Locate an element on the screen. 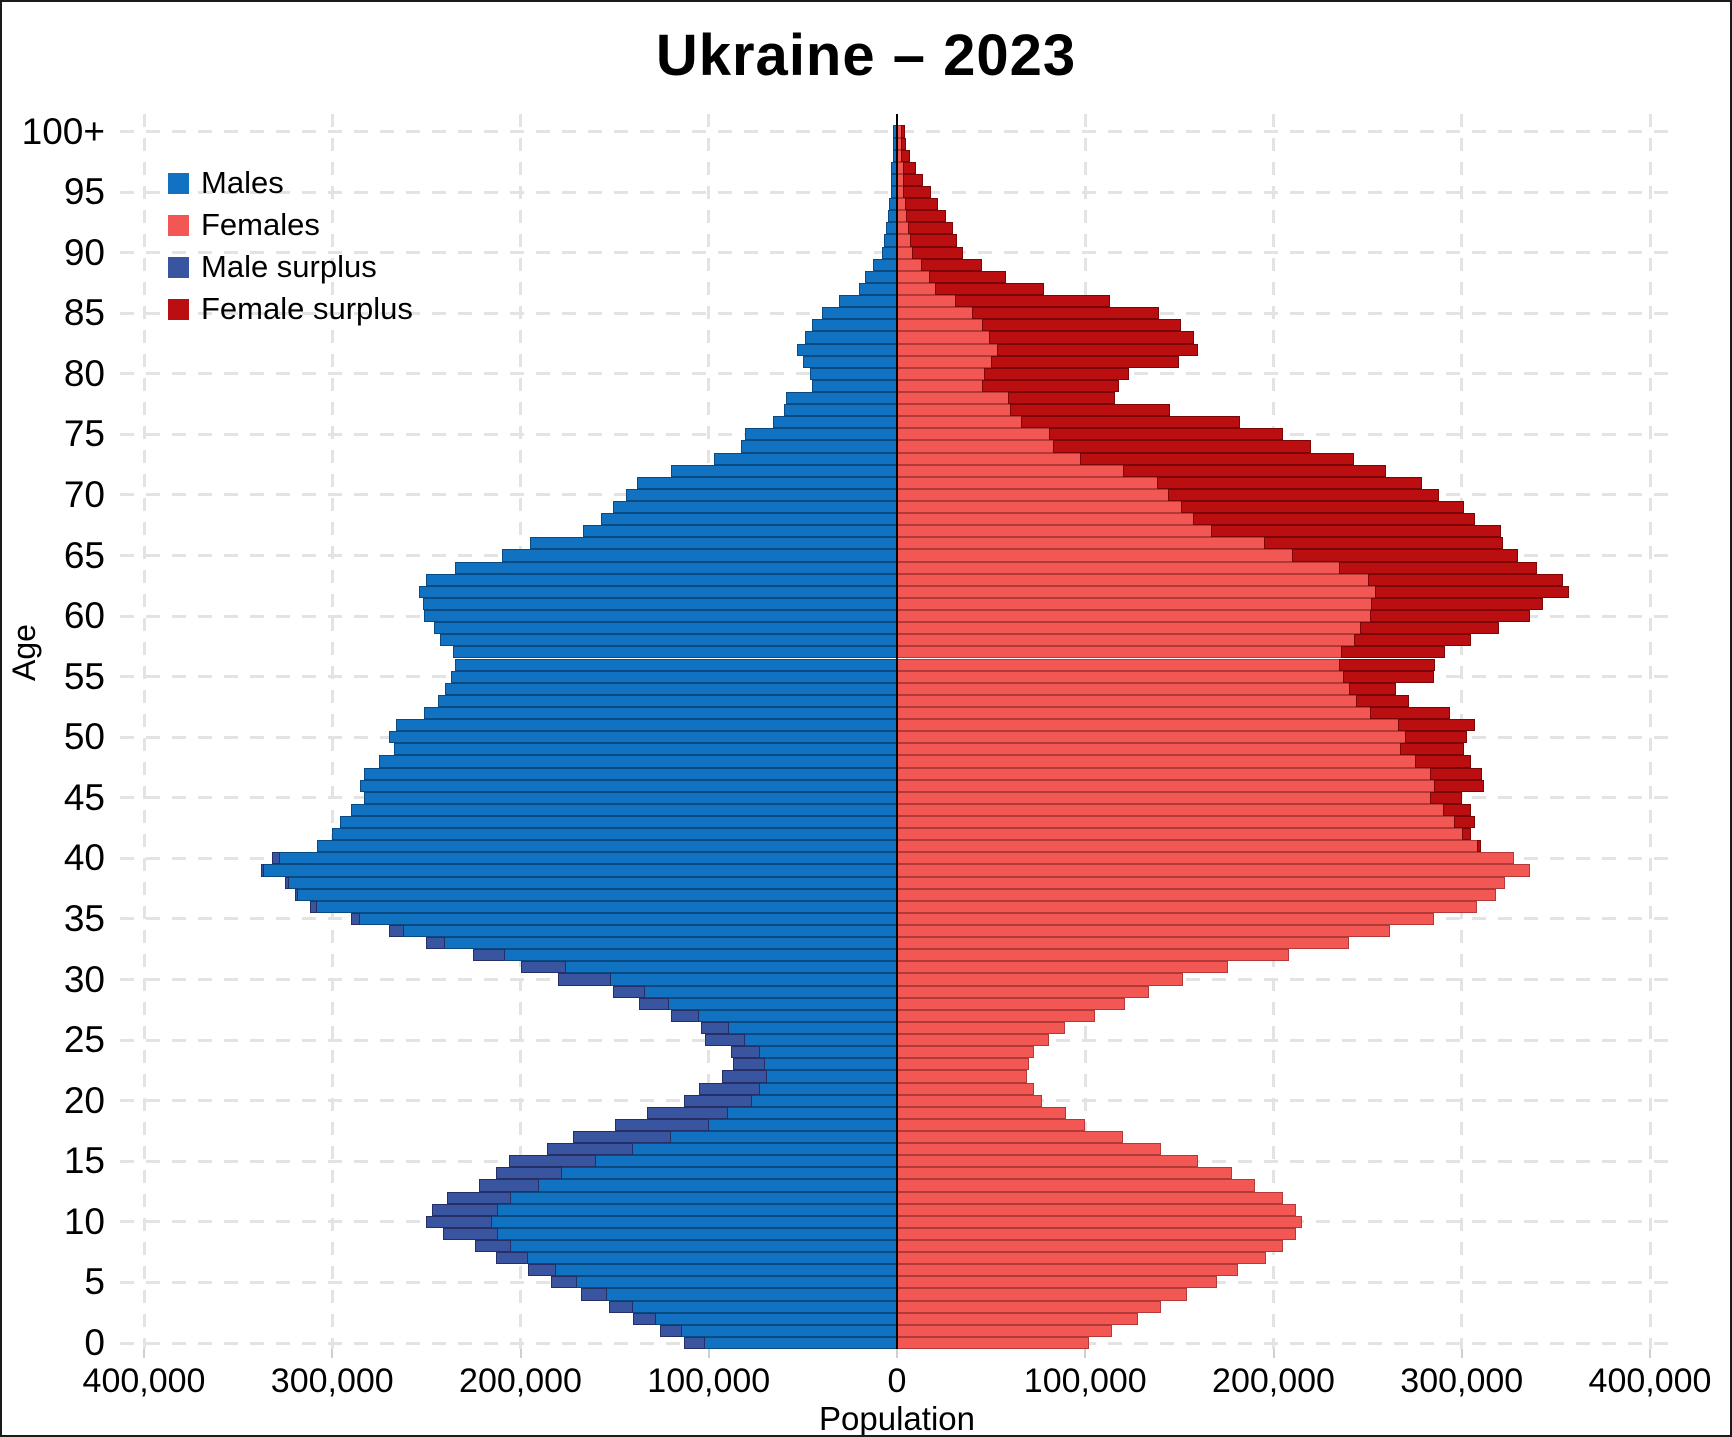  y-tick-label: 70 is located at coordinates (84, 494).